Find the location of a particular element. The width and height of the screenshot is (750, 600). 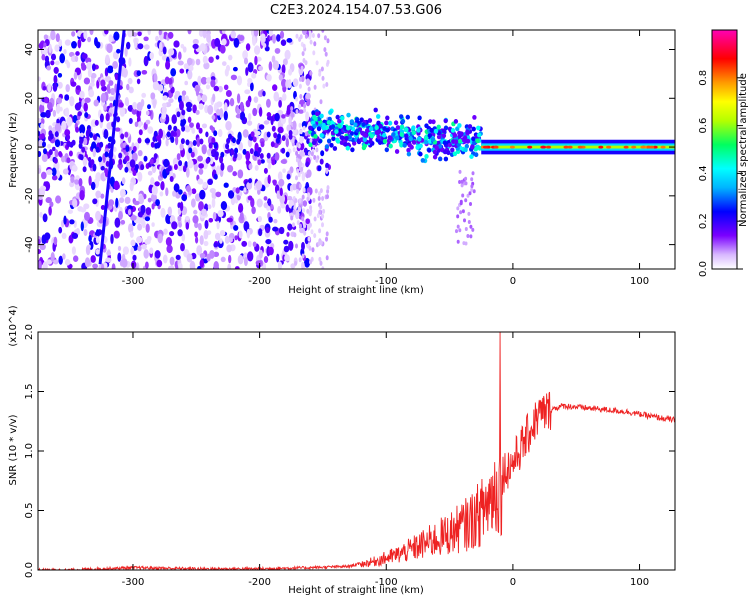

colorbar-ticks: 0.0 0.2 0.4 0.6 0.8 is located at coordinates (720, 173).